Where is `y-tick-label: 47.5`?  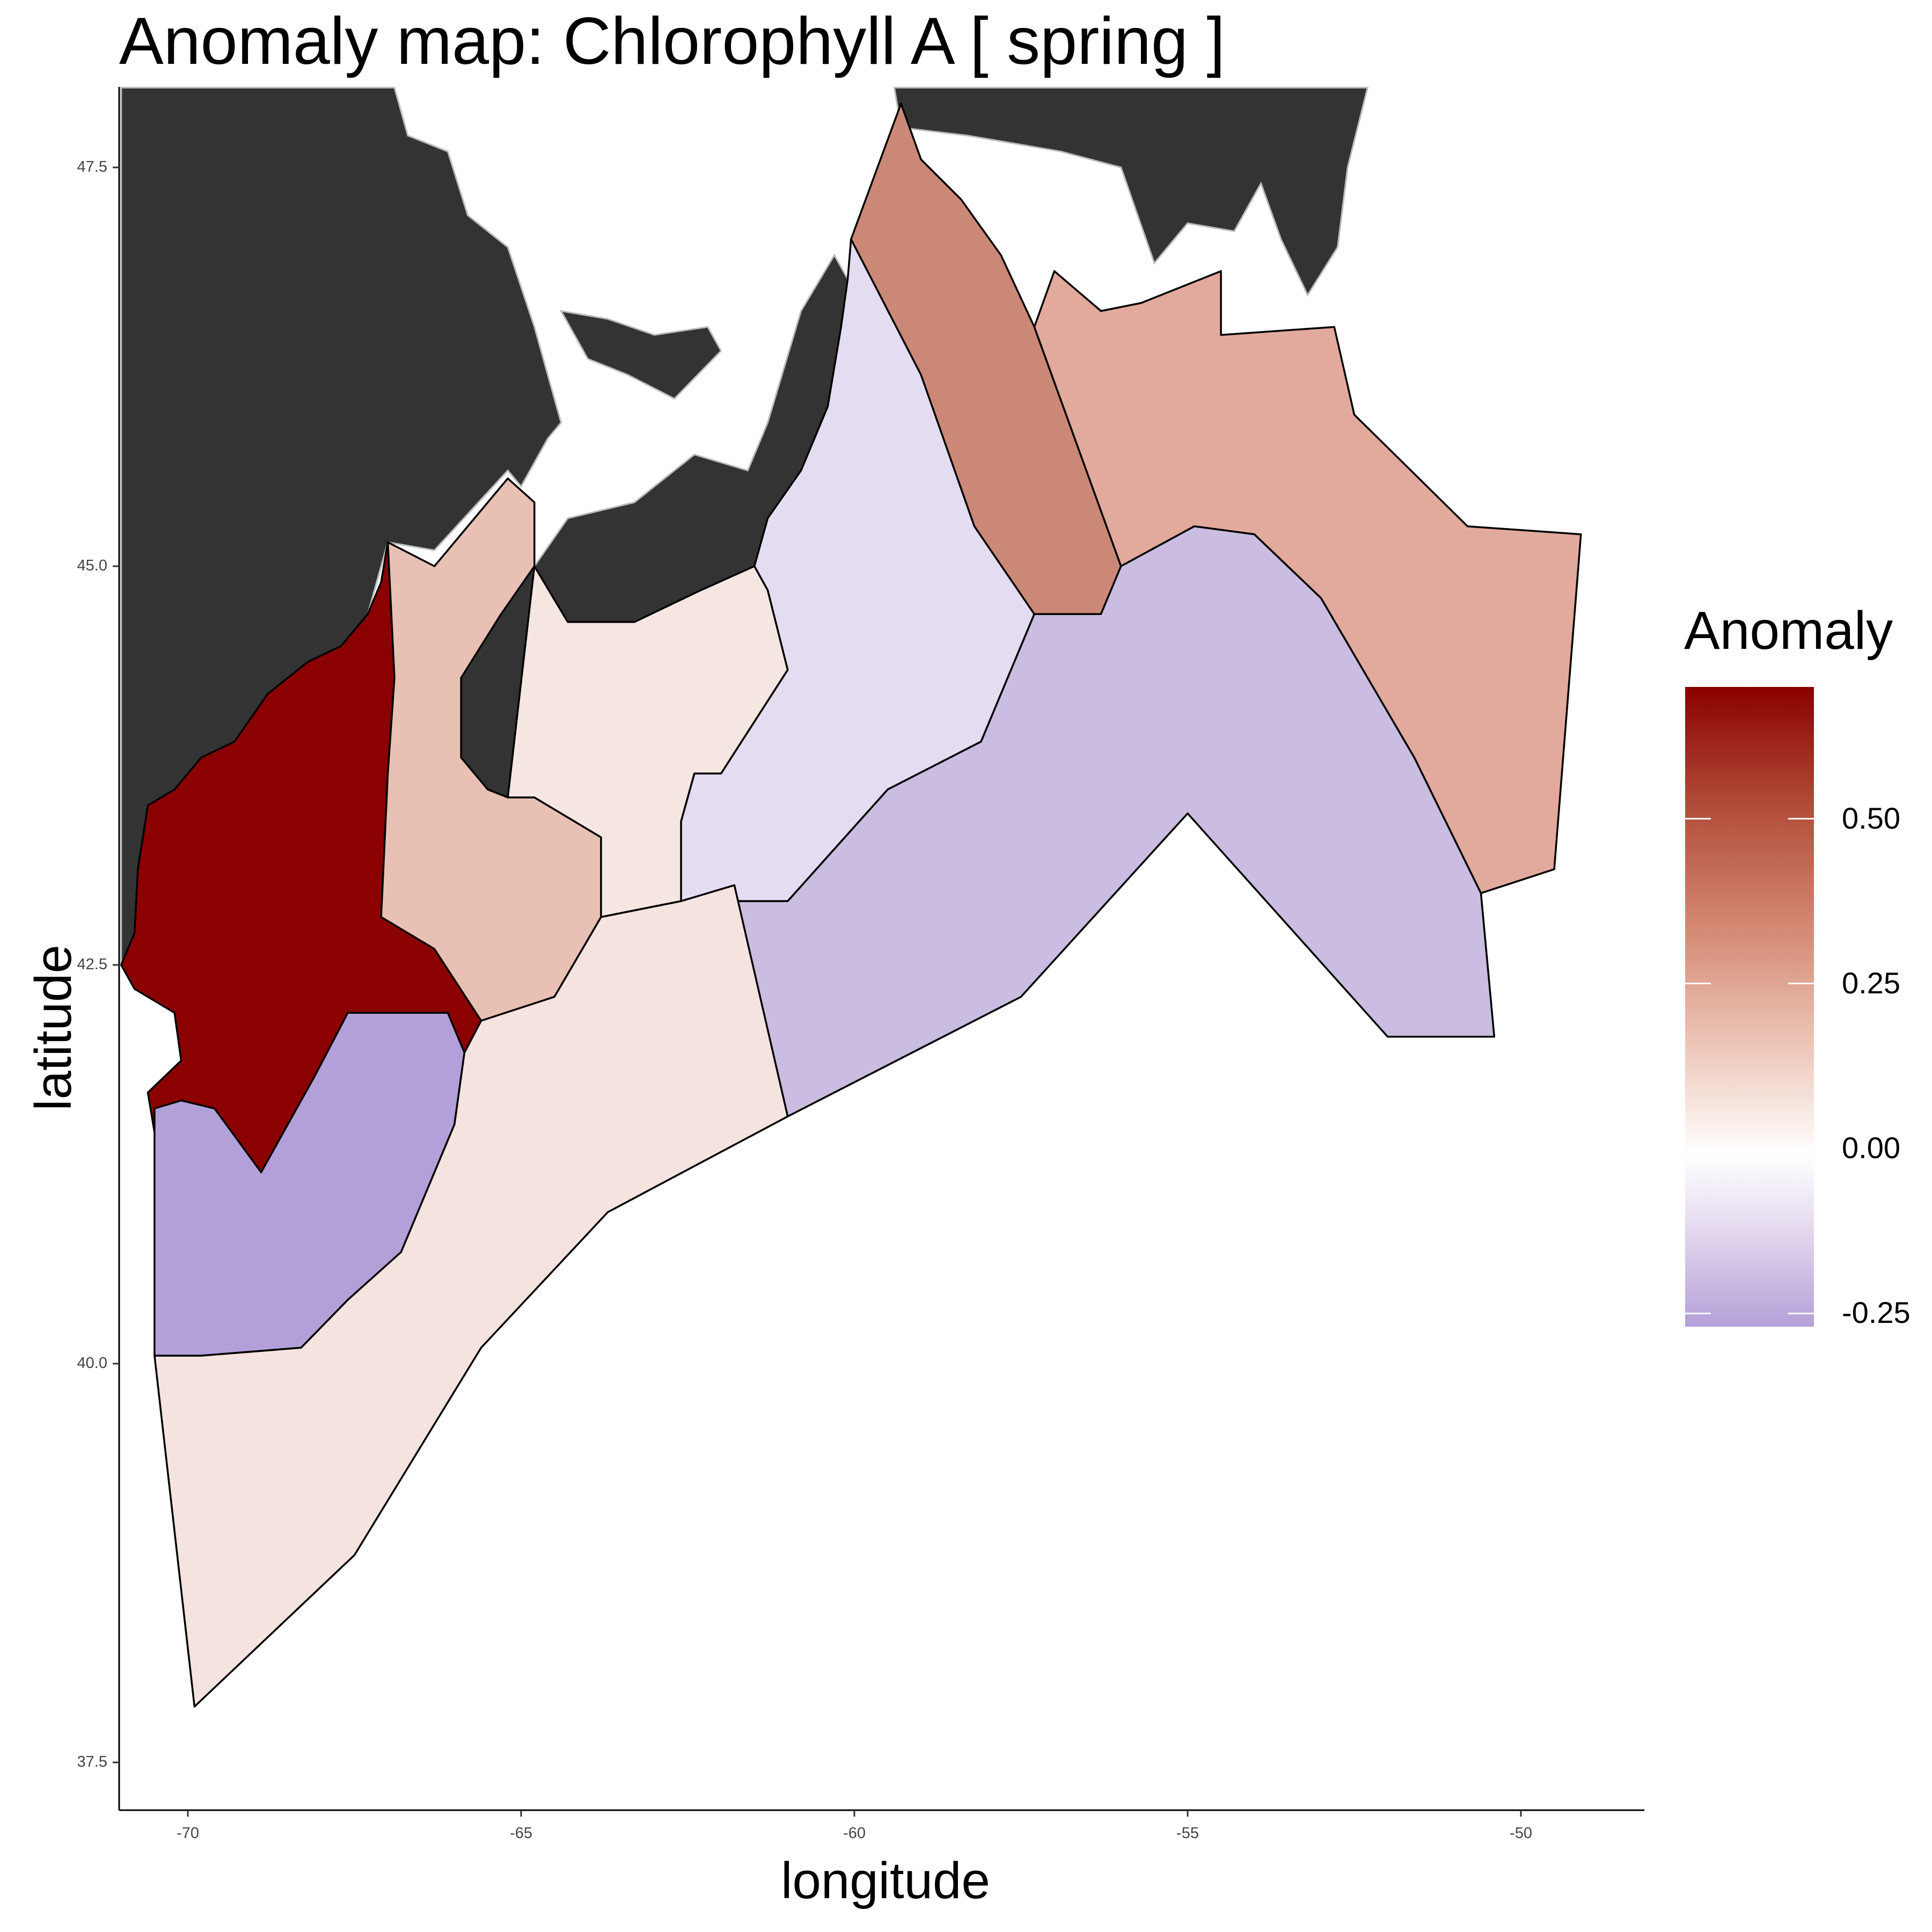
y-tick-label: 47.5 is located at coordinates (92, 166).